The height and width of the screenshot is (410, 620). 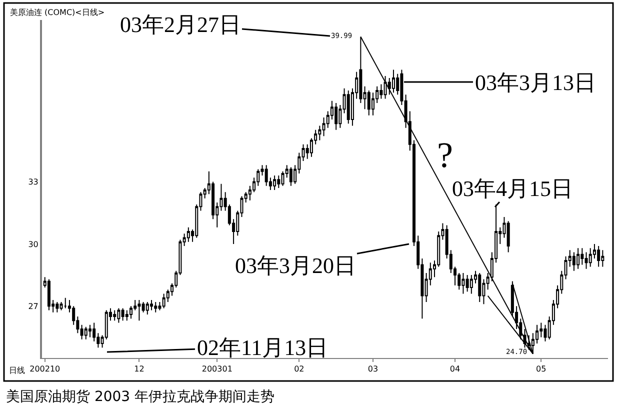 I want to click on y-tick-label: 30, so click(x=33, y=244).